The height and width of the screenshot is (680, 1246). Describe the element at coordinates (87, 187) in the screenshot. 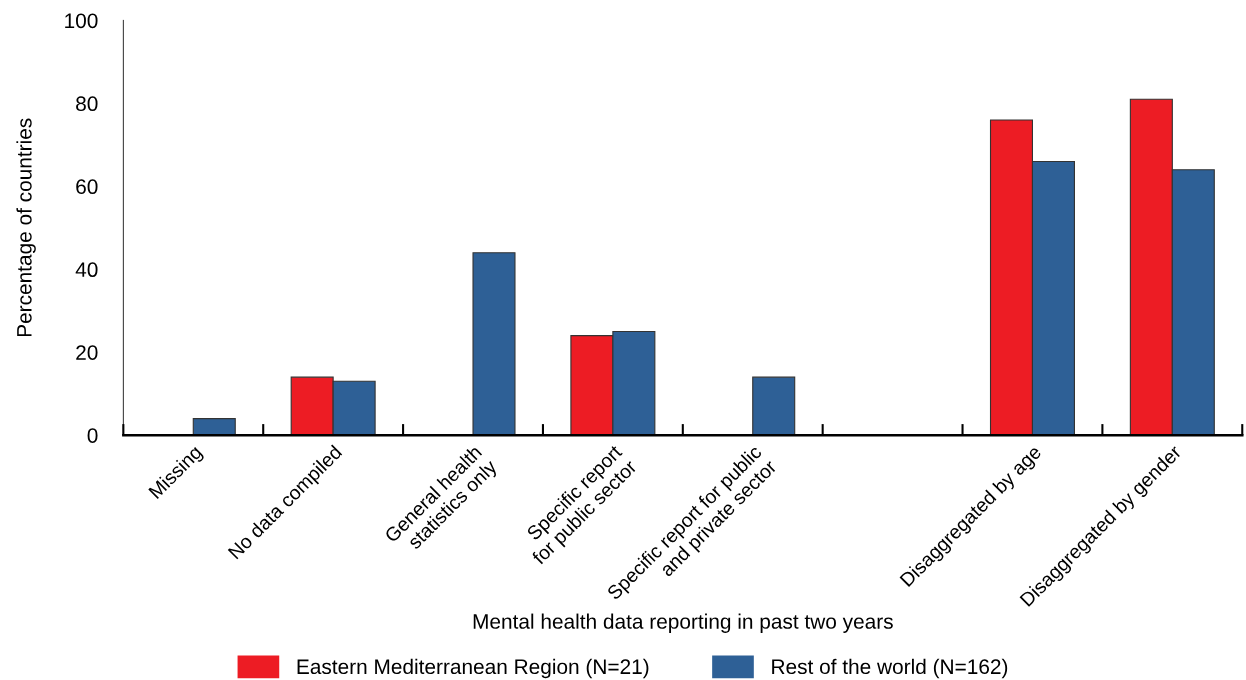

I see `y-tick-label: 60` at that location.